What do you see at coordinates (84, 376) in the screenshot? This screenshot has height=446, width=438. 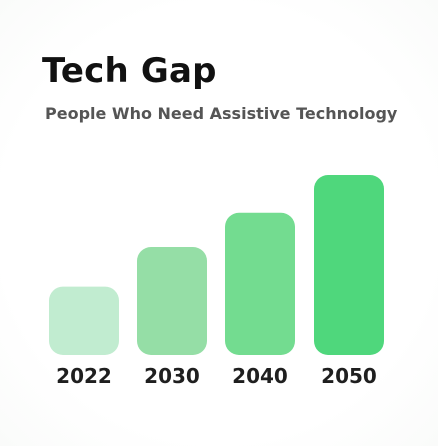 I see `x-tick-label-2022: 2022` at bounding box center [84, 376].